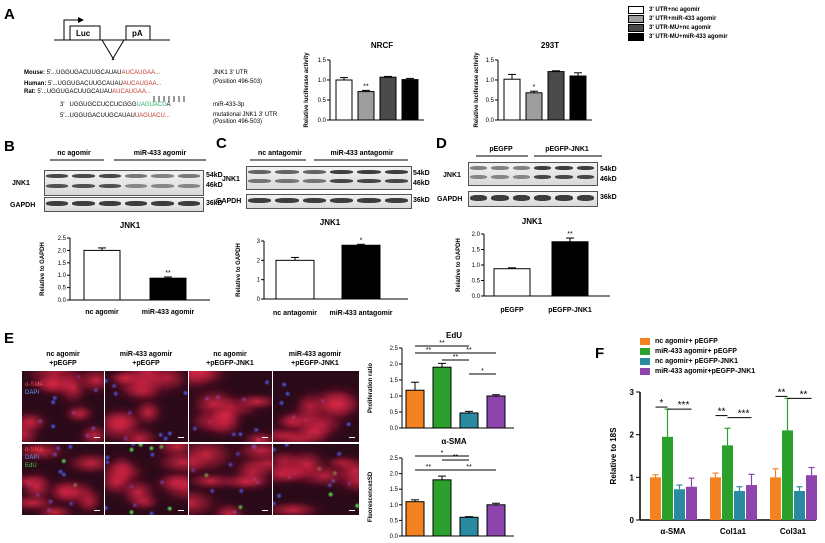 The height and width of the screenshot is (543, 825). I want to click on kd-54-d: 54kD, so click(608, 169).